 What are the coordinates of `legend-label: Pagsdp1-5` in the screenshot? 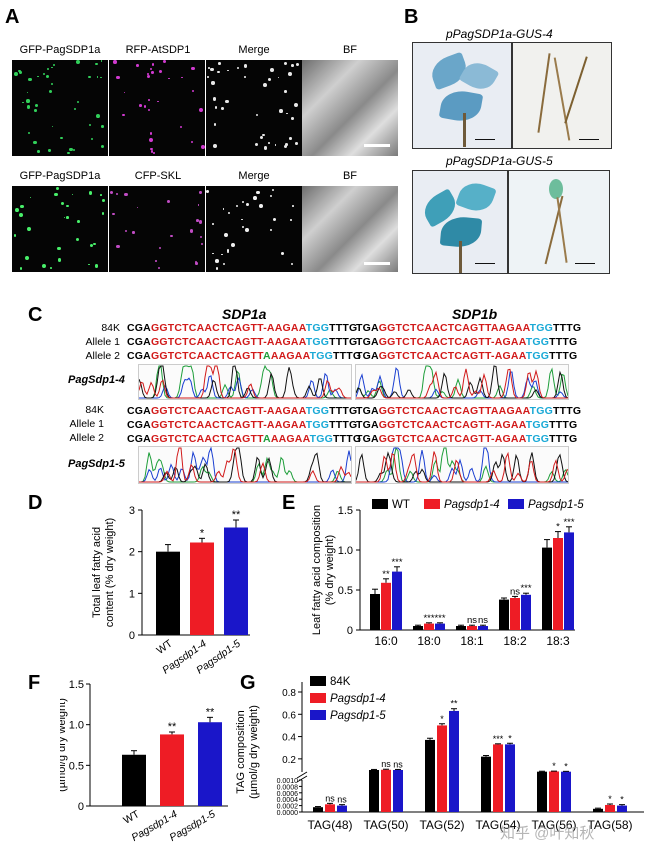 It's located at (358, 716).